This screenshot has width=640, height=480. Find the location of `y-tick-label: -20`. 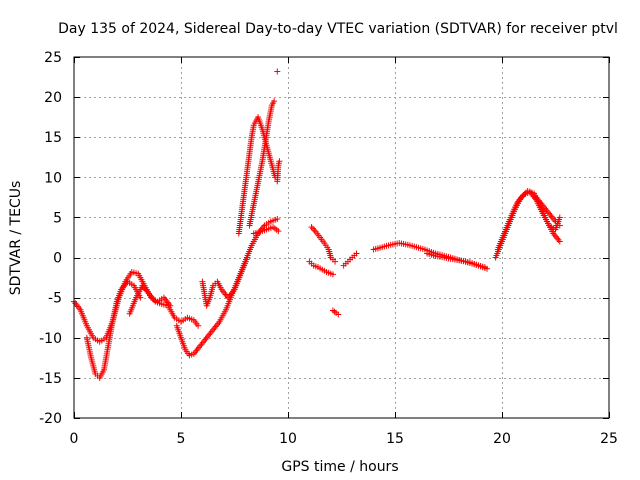

y-tick-label: -20 is located at coordinates (50, 419).